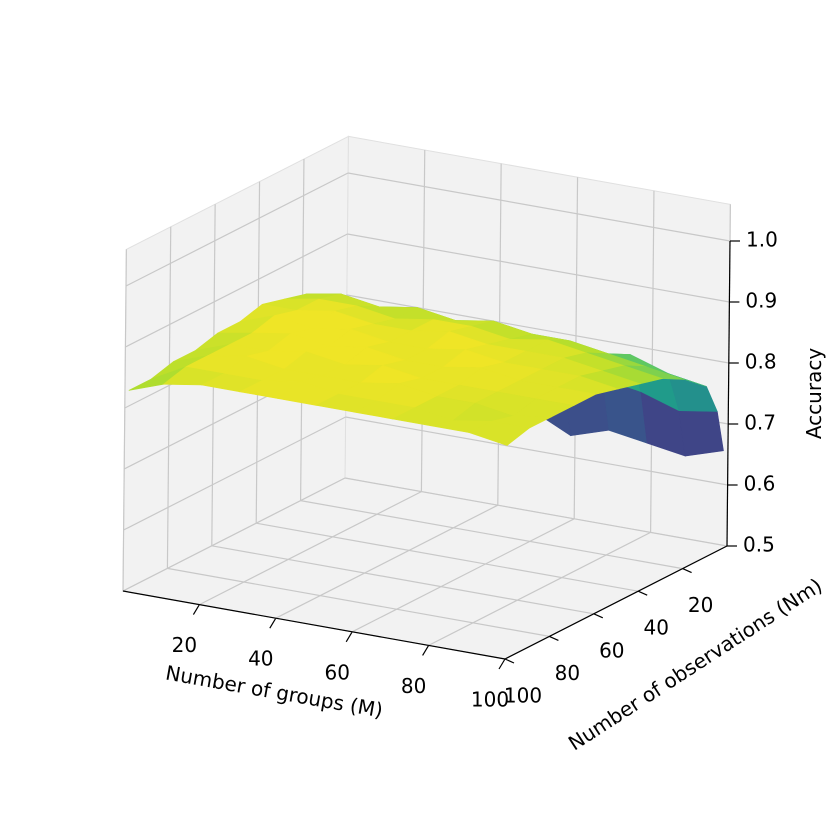 The height and width of the screenshot is (831, 831). What do you see at coordinates (728, 393) in the screenshot?
I see `z-axis-line` at bounding box center [728, 393].